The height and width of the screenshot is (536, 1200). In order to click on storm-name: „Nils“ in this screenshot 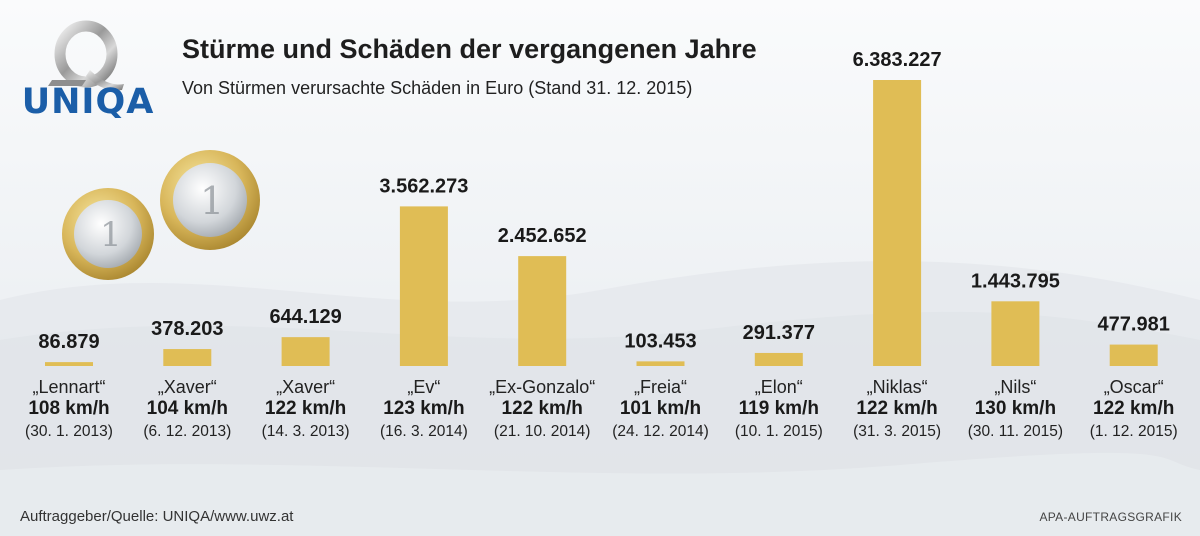, I will do `click(1015, 387)`.